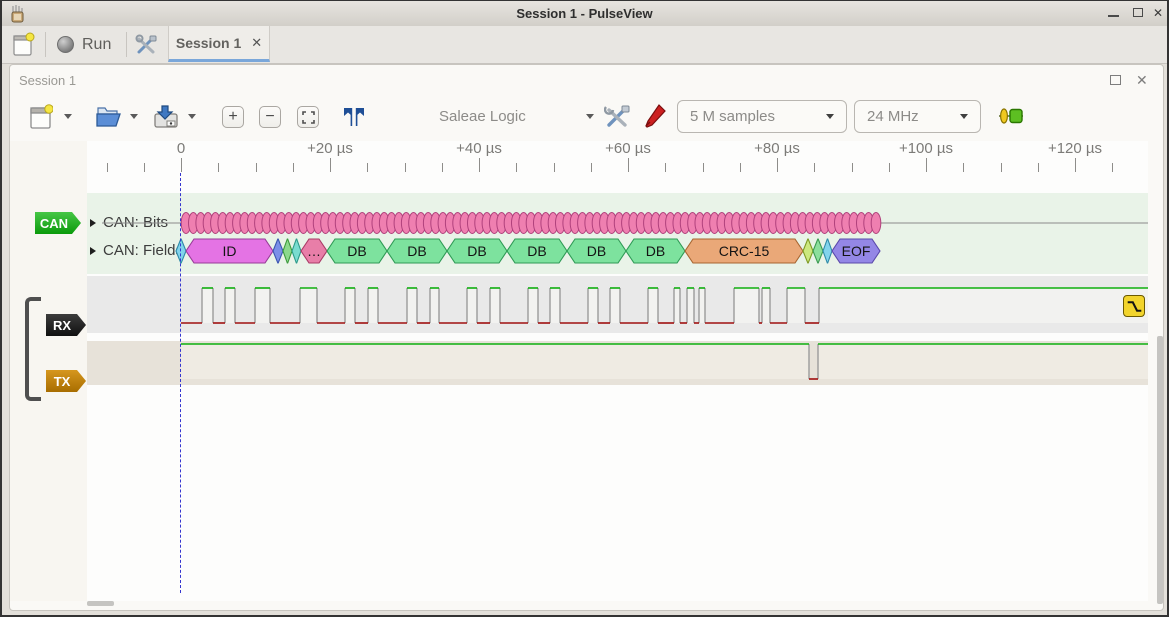 Image resolution: width=1169 pixels, height=617 pixels. I want to click on open-dropdown-caret, so click(134, 116).